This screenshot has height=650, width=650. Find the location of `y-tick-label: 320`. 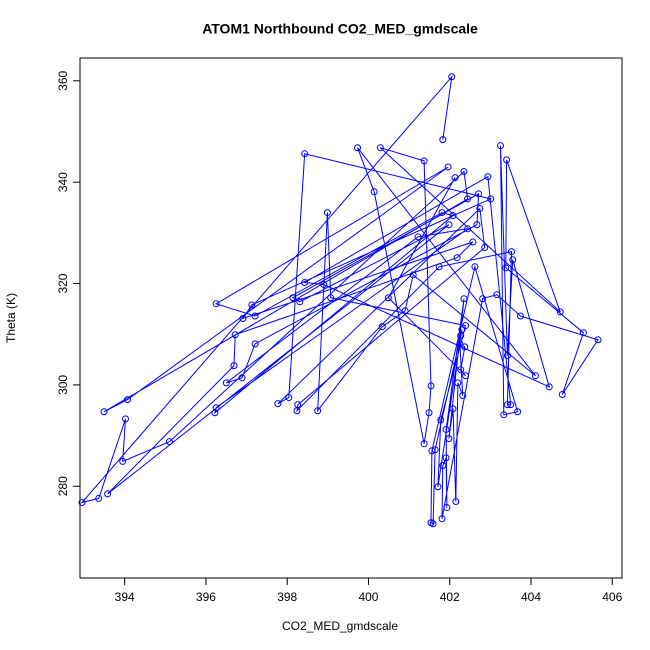

y-tick-label: 320 is located at coordinates (63, 283).